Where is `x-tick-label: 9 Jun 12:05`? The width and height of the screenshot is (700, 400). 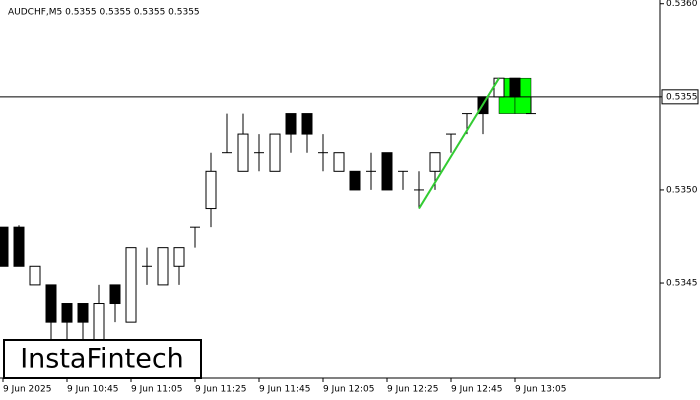
x-tick-label: 9 Jun 12:05 is located at coordinates (348, 390).